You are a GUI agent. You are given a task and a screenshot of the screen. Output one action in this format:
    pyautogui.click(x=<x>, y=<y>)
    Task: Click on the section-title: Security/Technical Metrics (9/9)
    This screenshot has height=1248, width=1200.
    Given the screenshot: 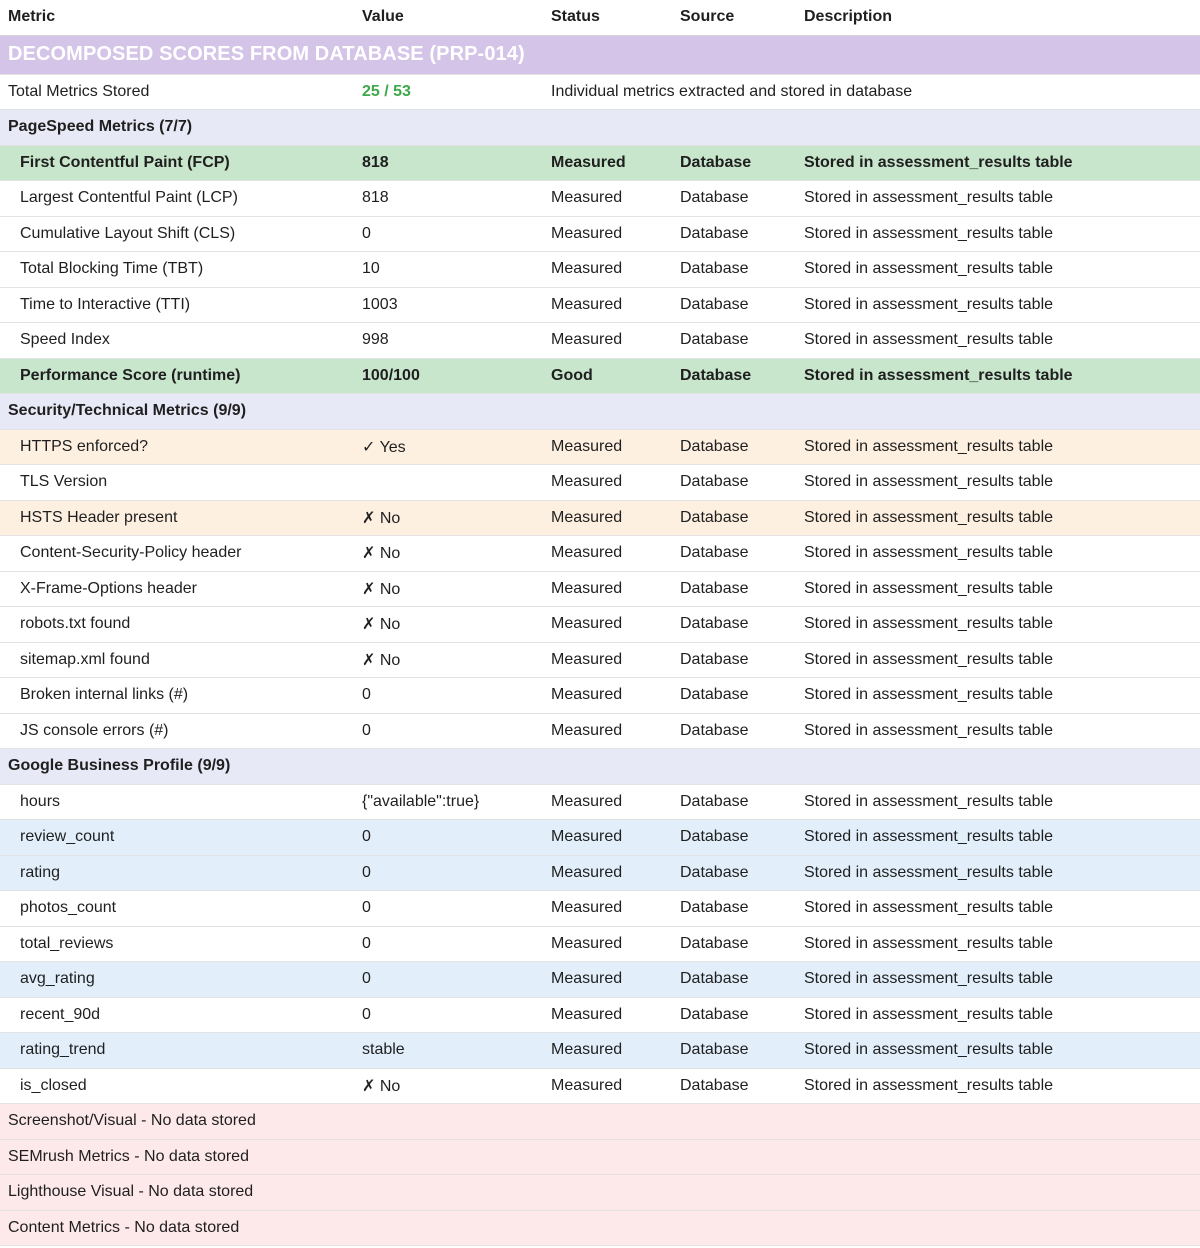 What is the action you would take?
    pyautogui.click(x=600, y=411)
    